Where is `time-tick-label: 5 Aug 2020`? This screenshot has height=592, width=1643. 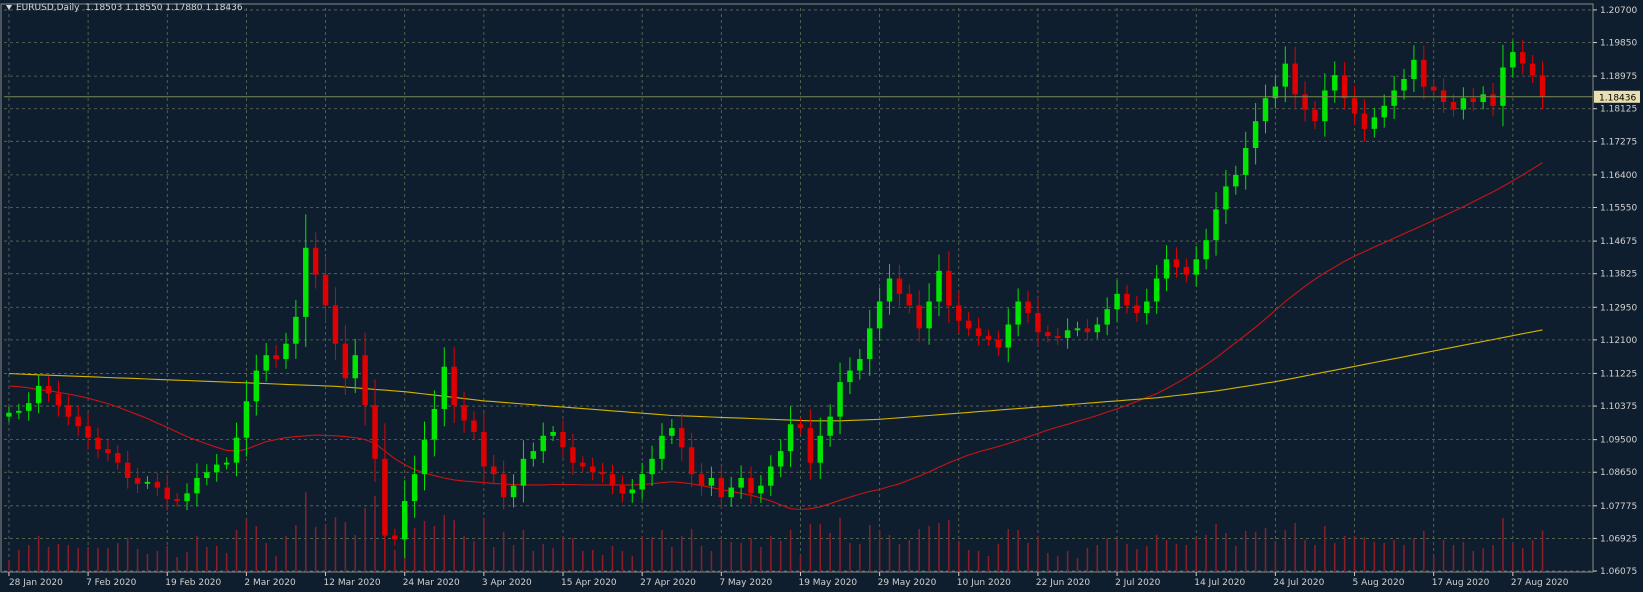
time-tick-label: 5 Aug 2020 is located at coordinates (1379, 583).